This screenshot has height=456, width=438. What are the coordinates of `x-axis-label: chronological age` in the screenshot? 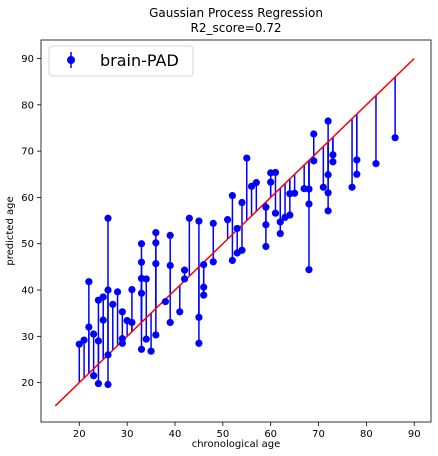 It's located at (236, 444).